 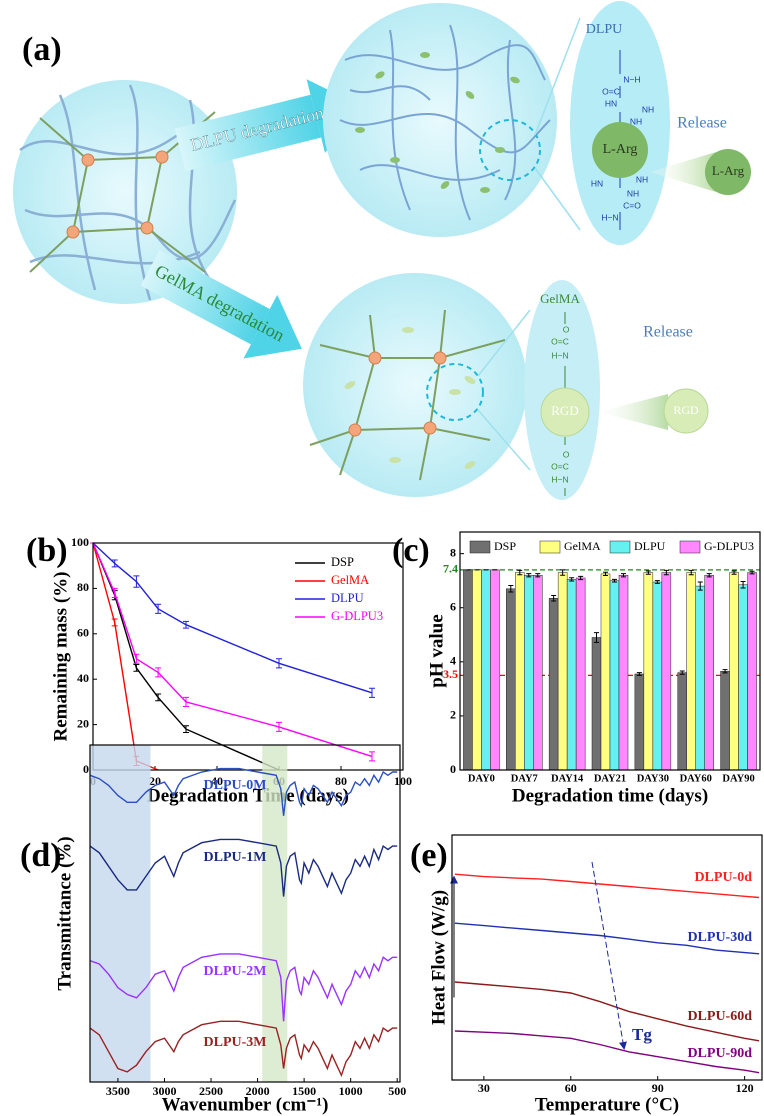 What do you see at coordinates (453, 606) in the screenshot?
I see `y-tick-label: 6` at bounding box center [453, 606].